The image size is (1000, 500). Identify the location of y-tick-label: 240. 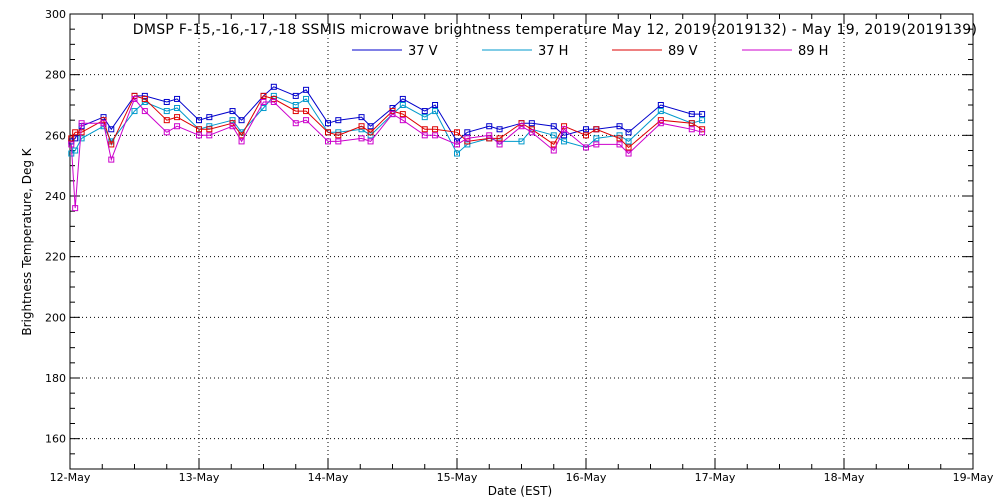
(55, 196).